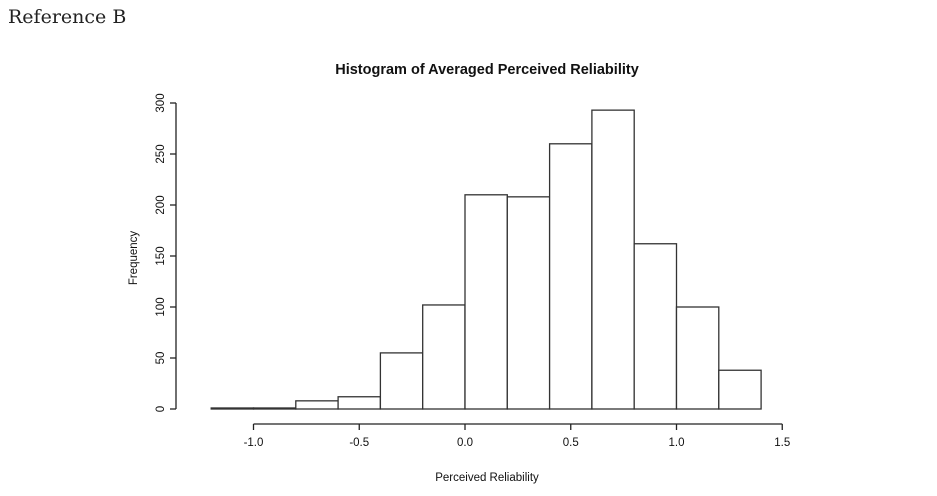 The height and width of the screenshot is (496, 937). I want to click on x-tick-label: 0.5, so click(571, 443).